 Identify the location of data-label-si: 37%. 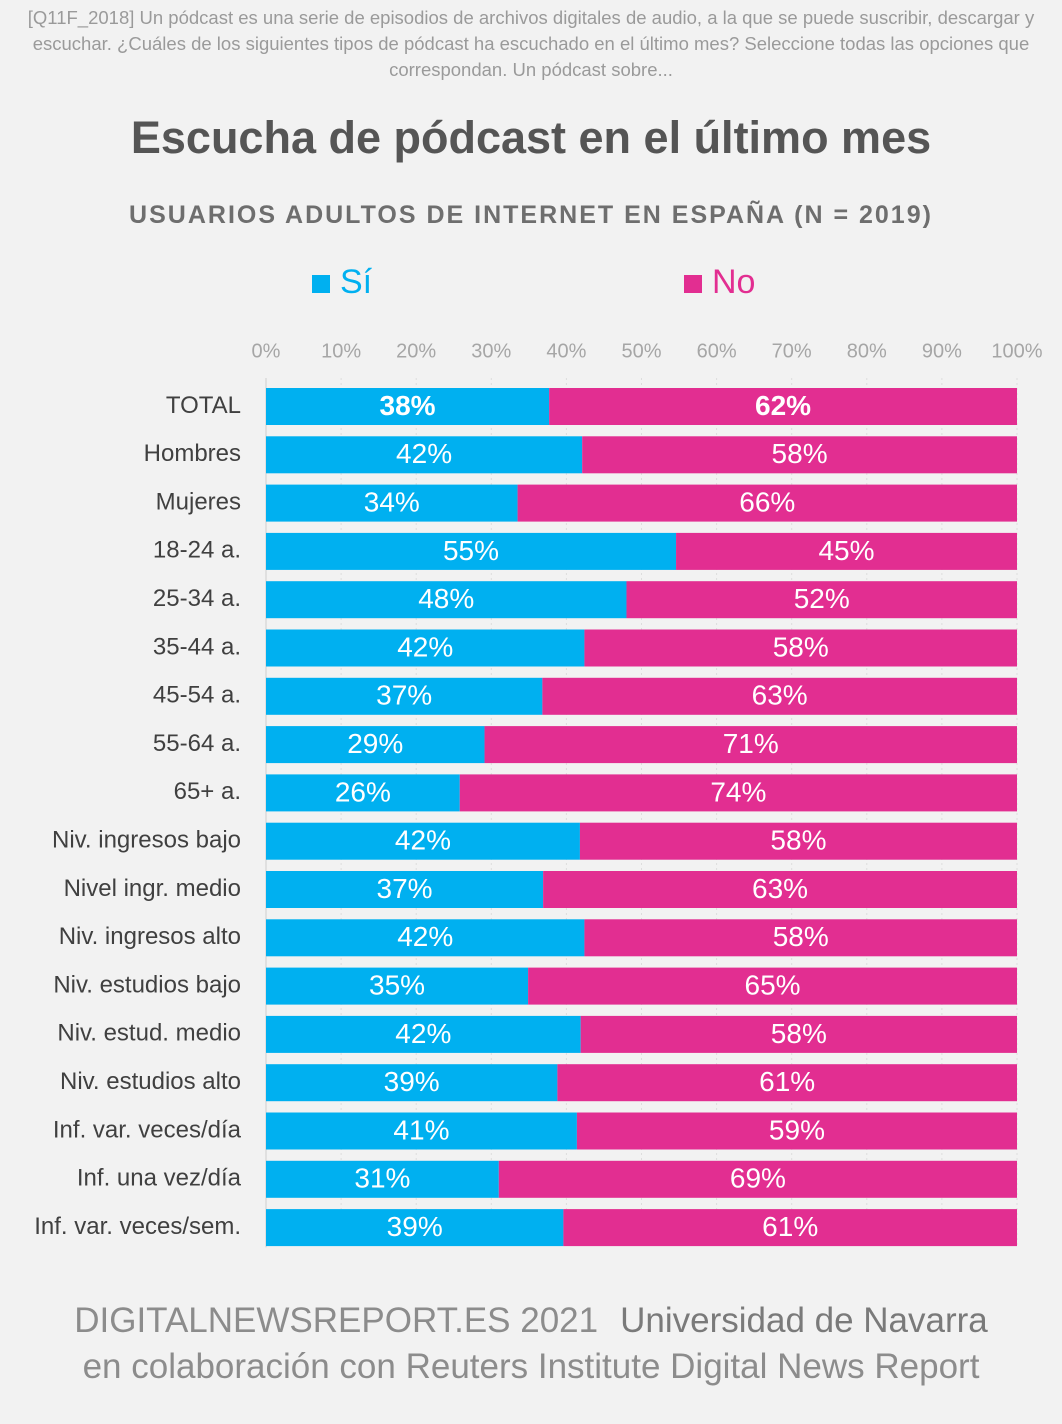
(405, 888).